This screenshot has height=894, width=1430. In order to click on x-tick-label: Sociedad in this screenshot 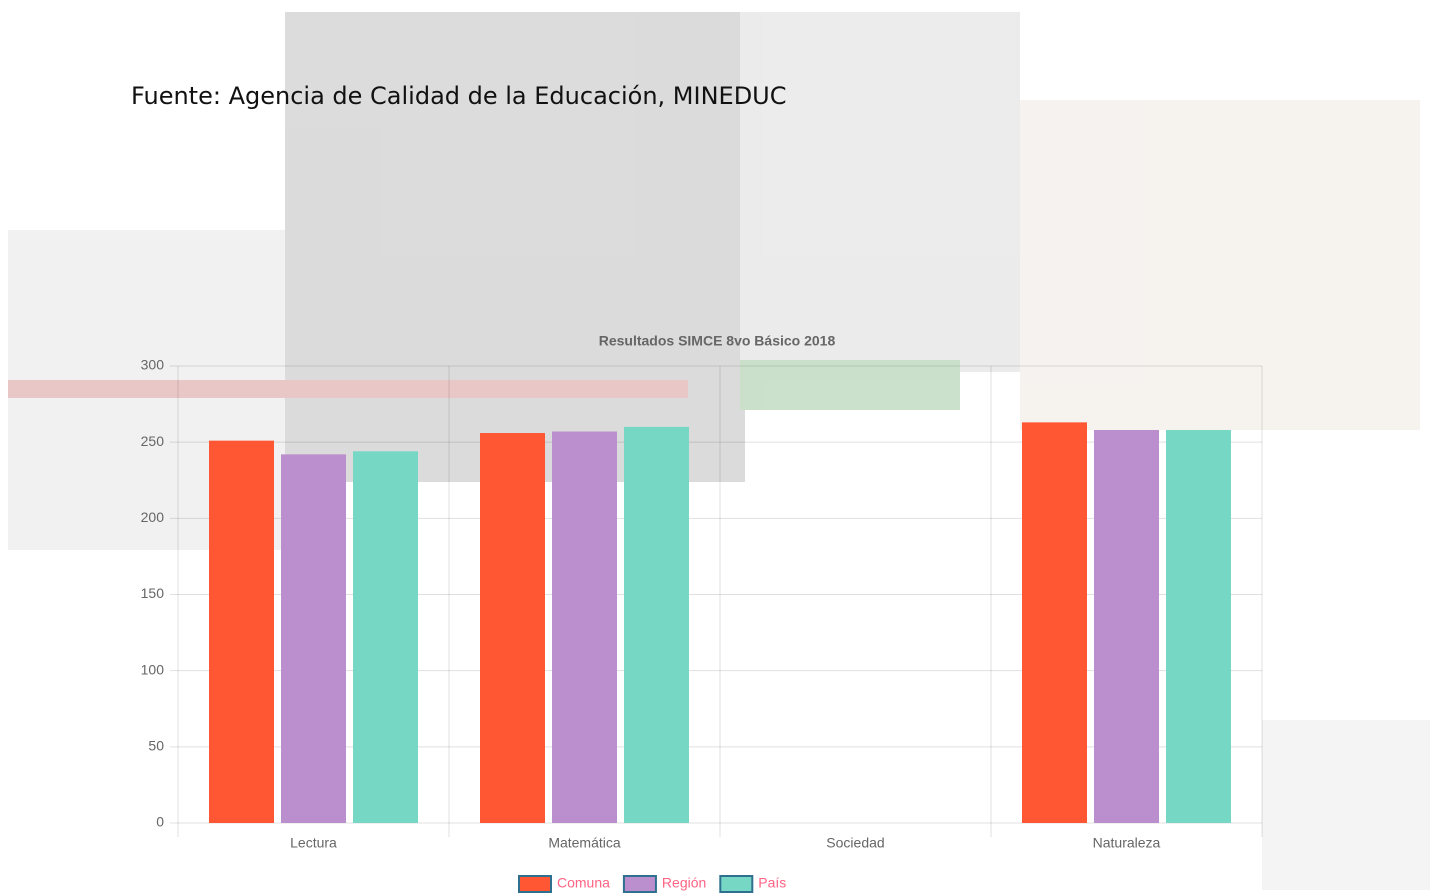, I will do `click(855, 843)`.